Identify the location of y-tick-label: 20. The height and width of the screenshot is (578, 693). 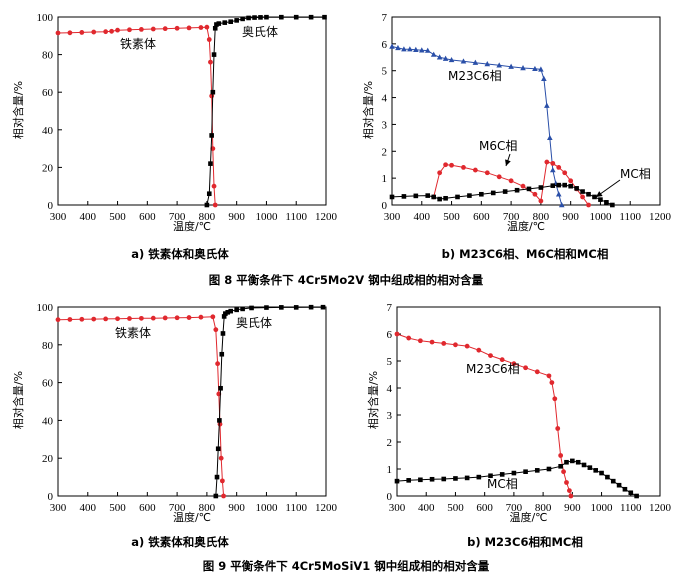
(48, 459).